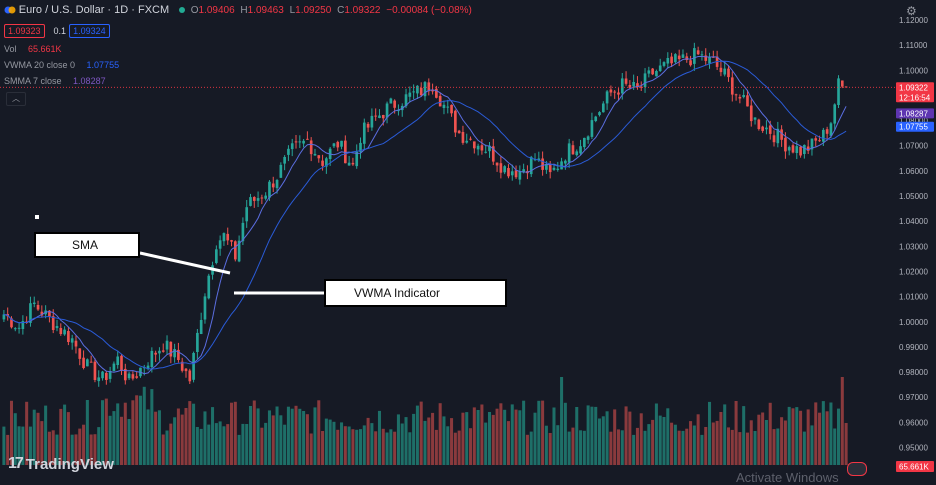  Describe the element at coordinates (913, 121) in the screenshot. I see `y-tick-label: 1.08000` at that location.